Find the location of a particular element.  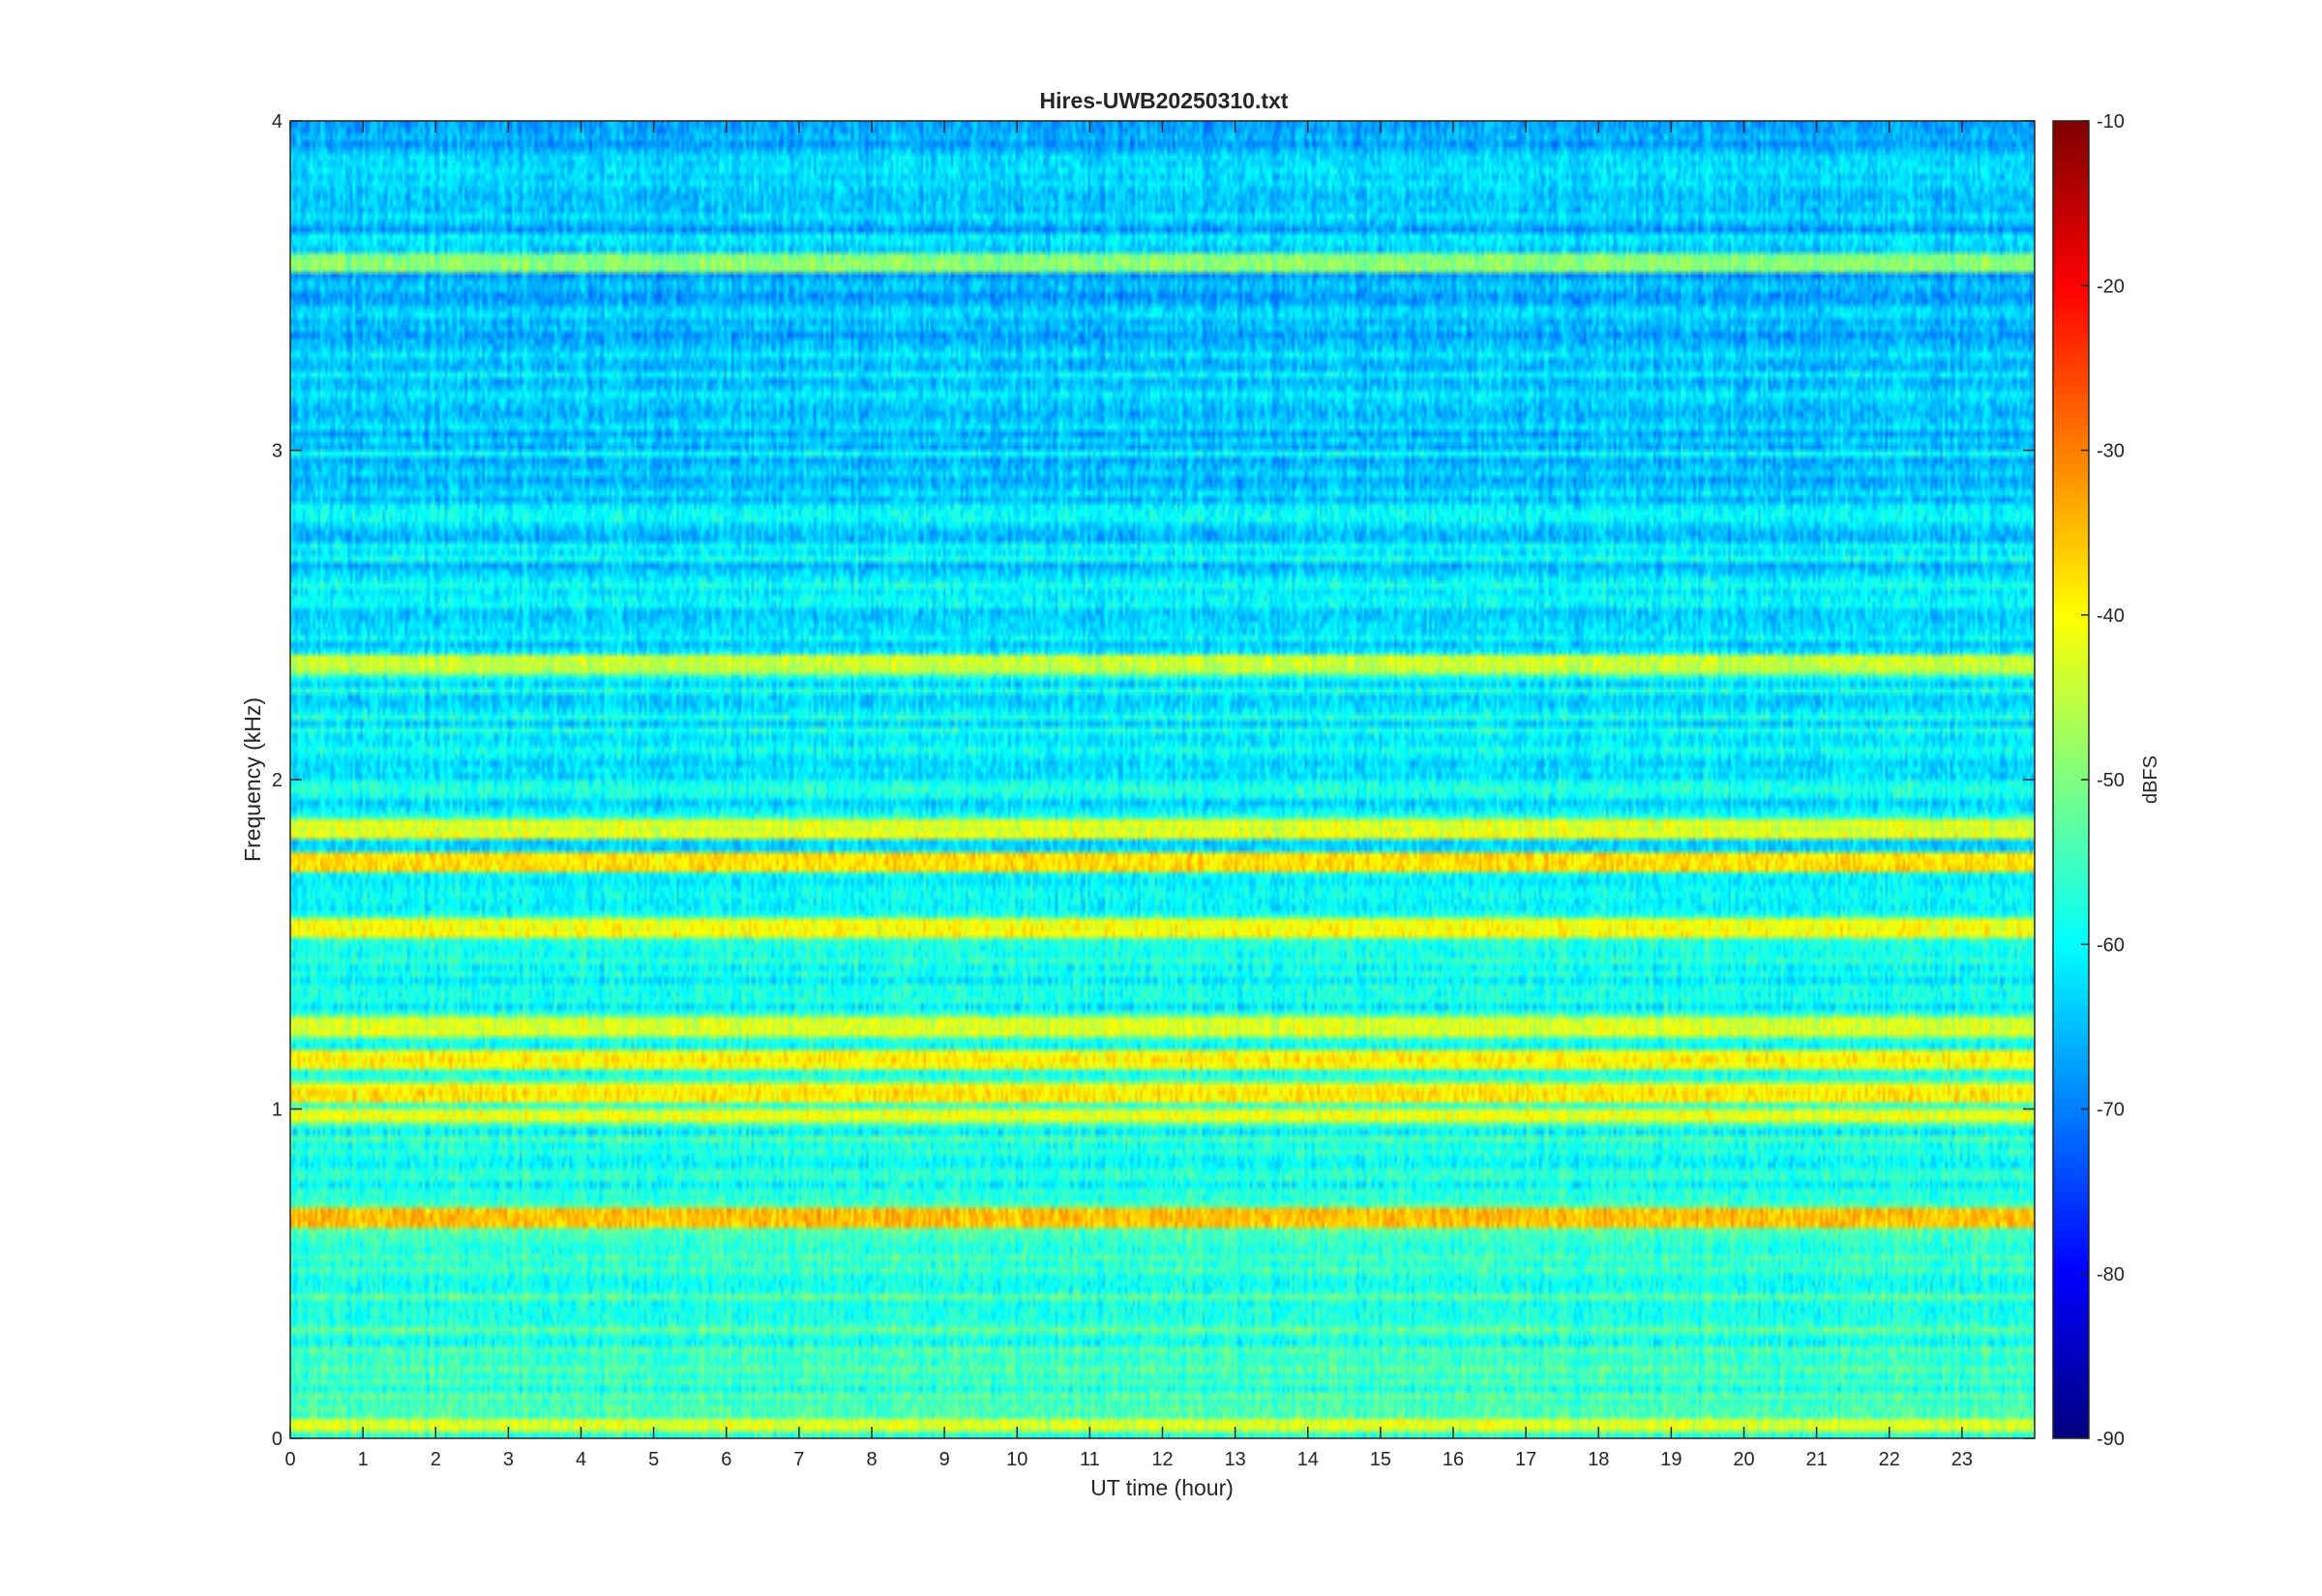

colorbar-ticks: -10 -20 -30 -40 -50 -60 -70 -80 -90 is located at coordinates (2103, 780).